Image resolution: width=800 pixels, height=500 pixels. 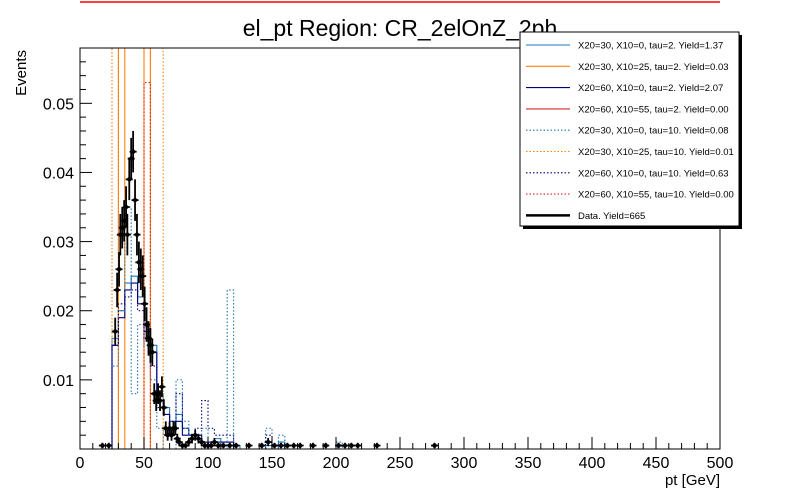 I want to click on y-tick-label: 0.02, so click(x=58, y=312).